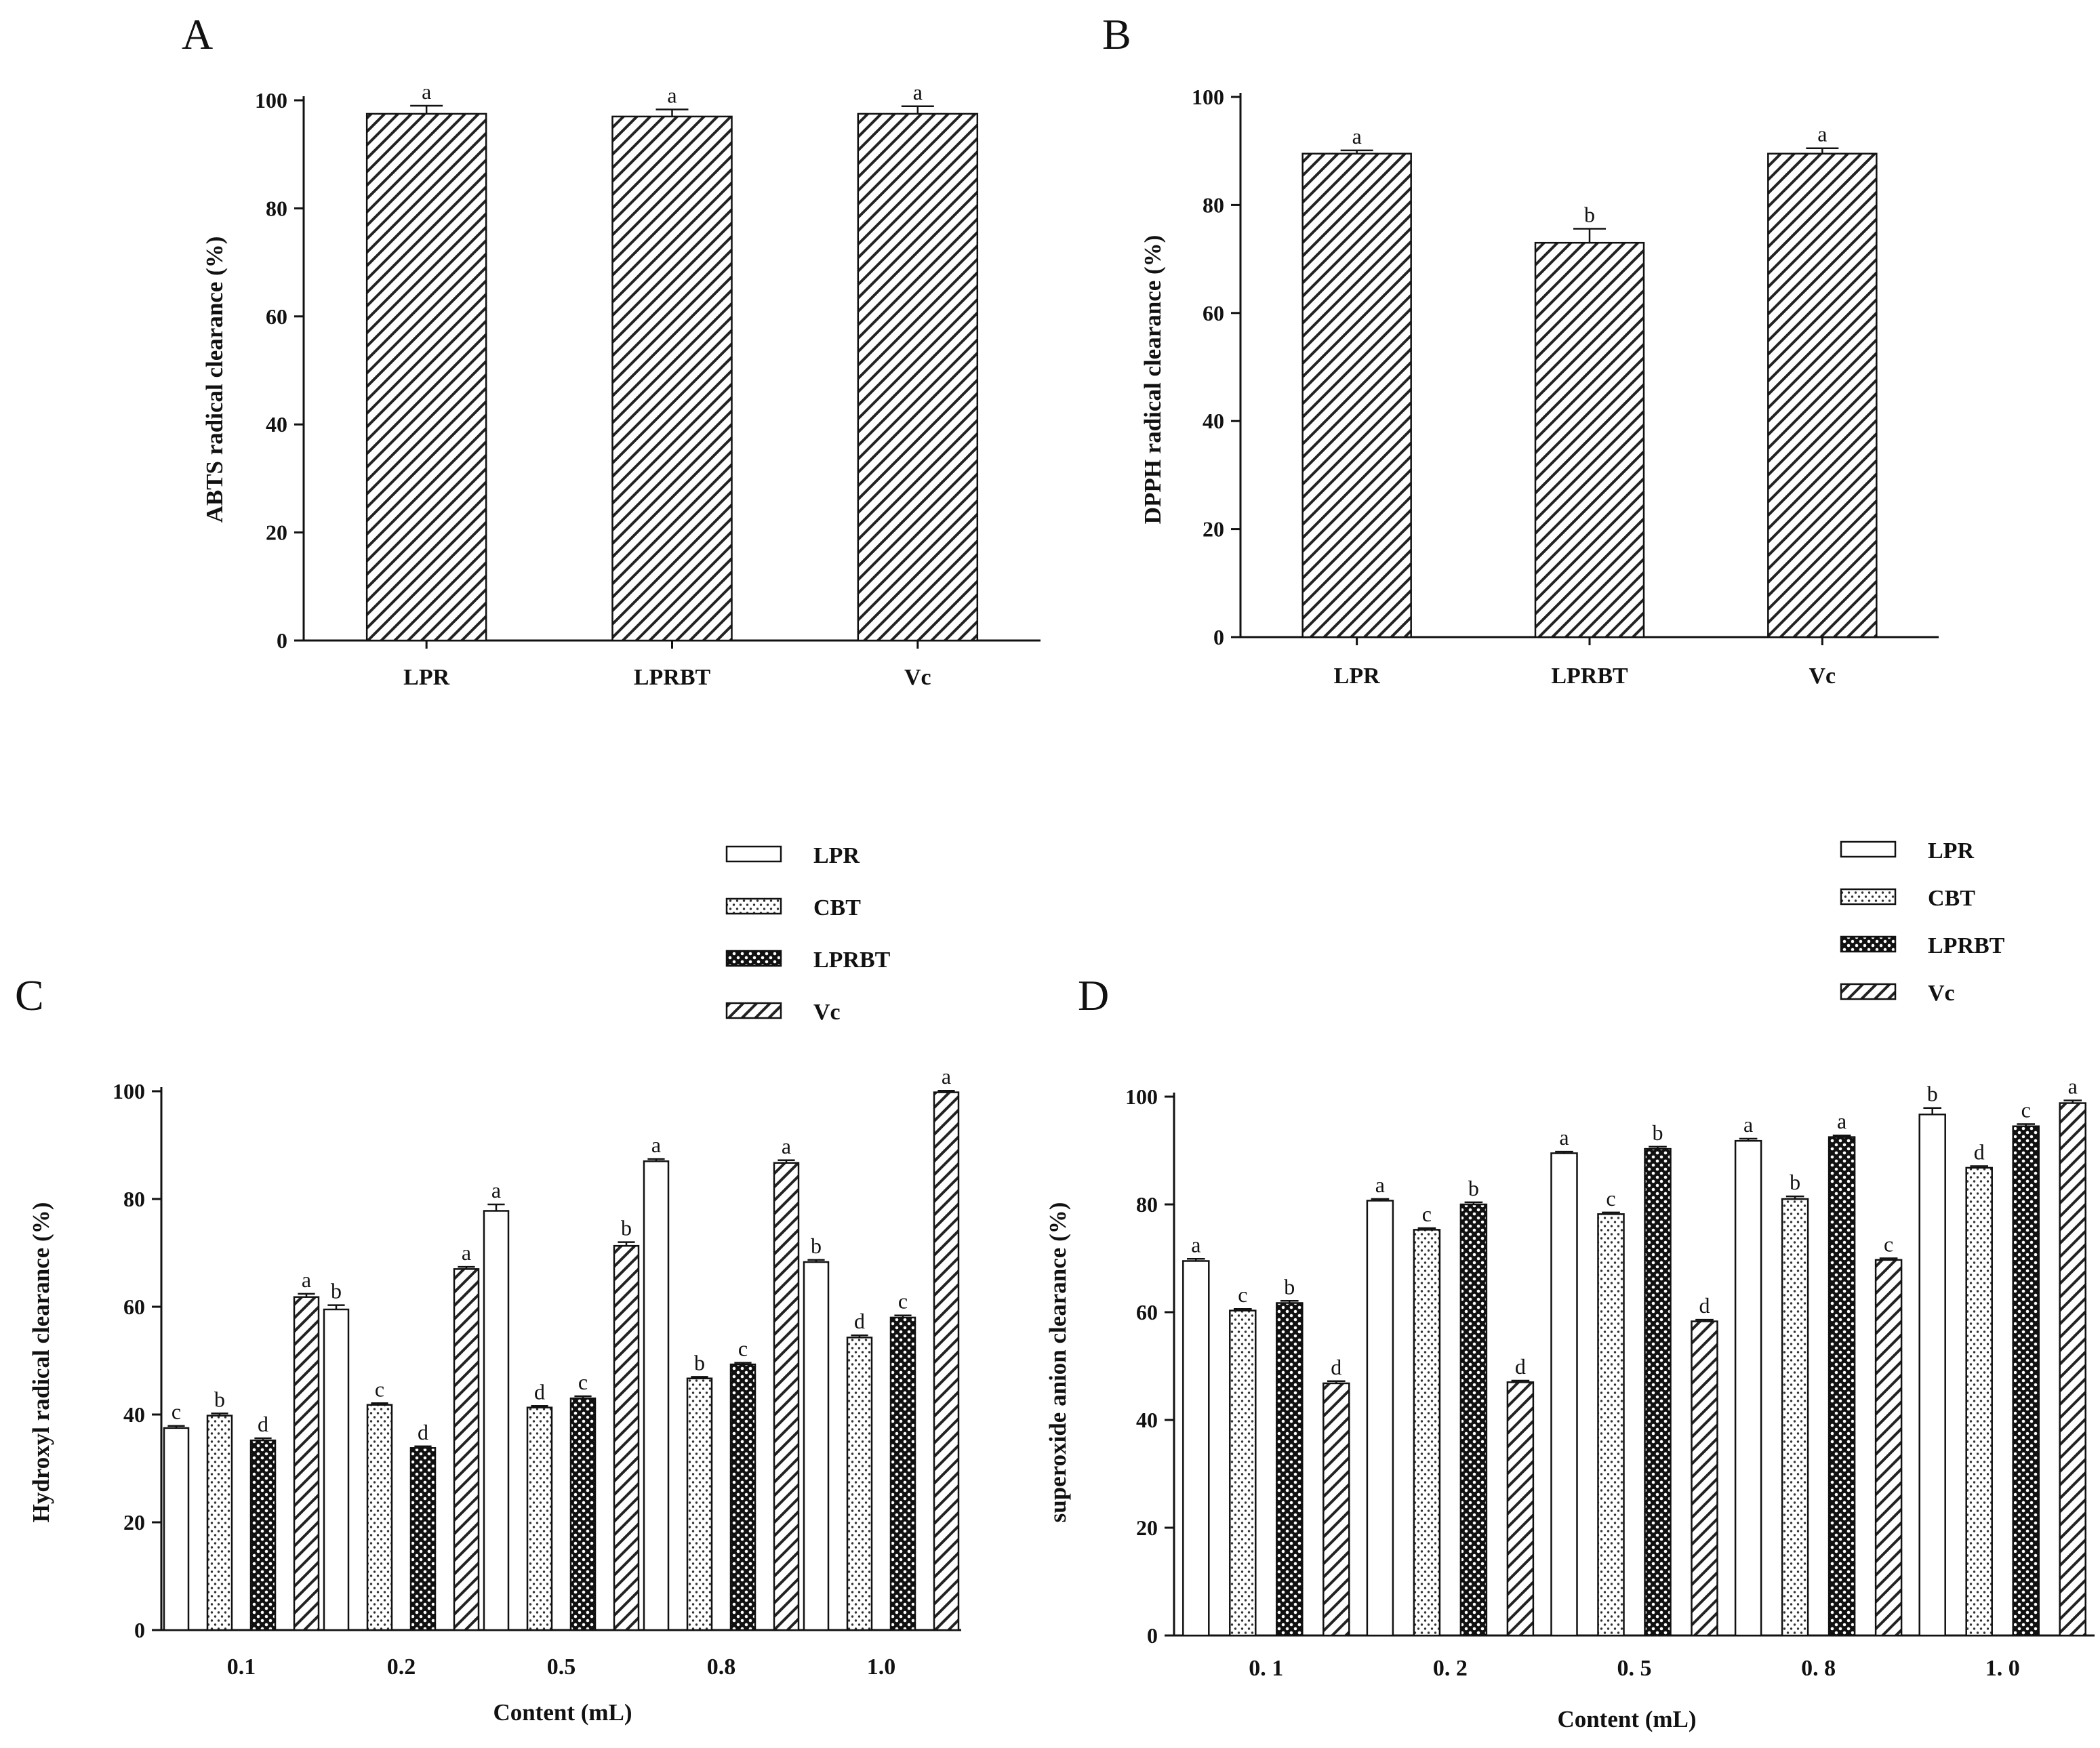 Image resolution: width=2100 pixels, height=1748 pixels. I want to click on significance-label-superoxide-lprbt-0-1: b, so click(1289, 1286).